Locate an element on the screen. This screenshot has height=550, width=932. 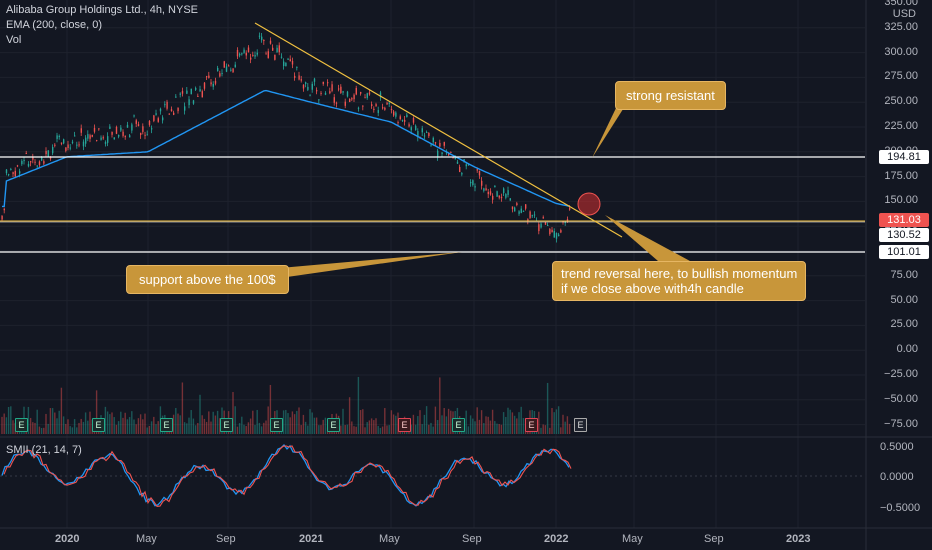
volume-legend: Vol is located at coordinates (14, 40).